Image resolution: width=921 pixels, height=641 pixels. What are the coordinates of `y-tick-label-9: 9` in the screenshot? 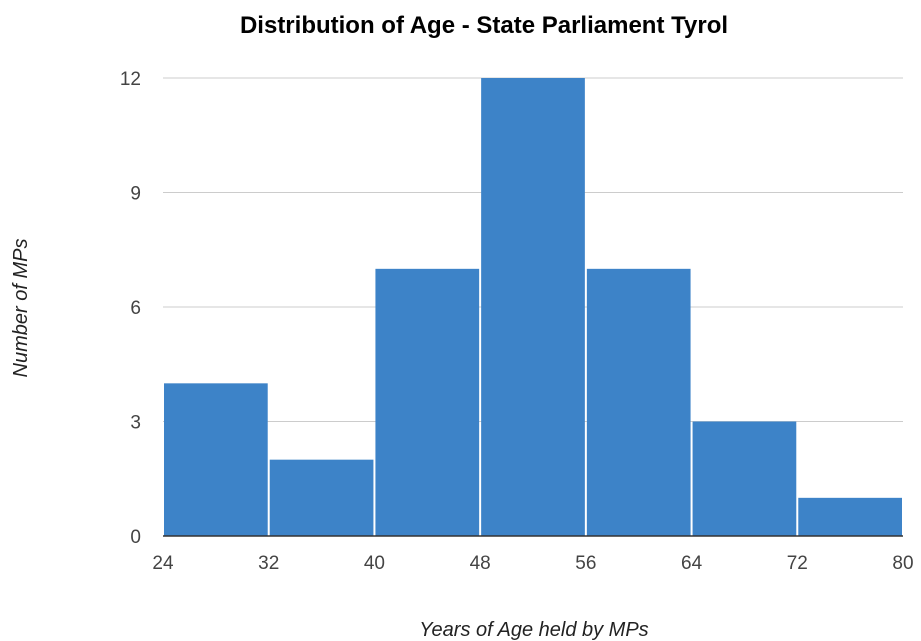 It's located at (135, 194).